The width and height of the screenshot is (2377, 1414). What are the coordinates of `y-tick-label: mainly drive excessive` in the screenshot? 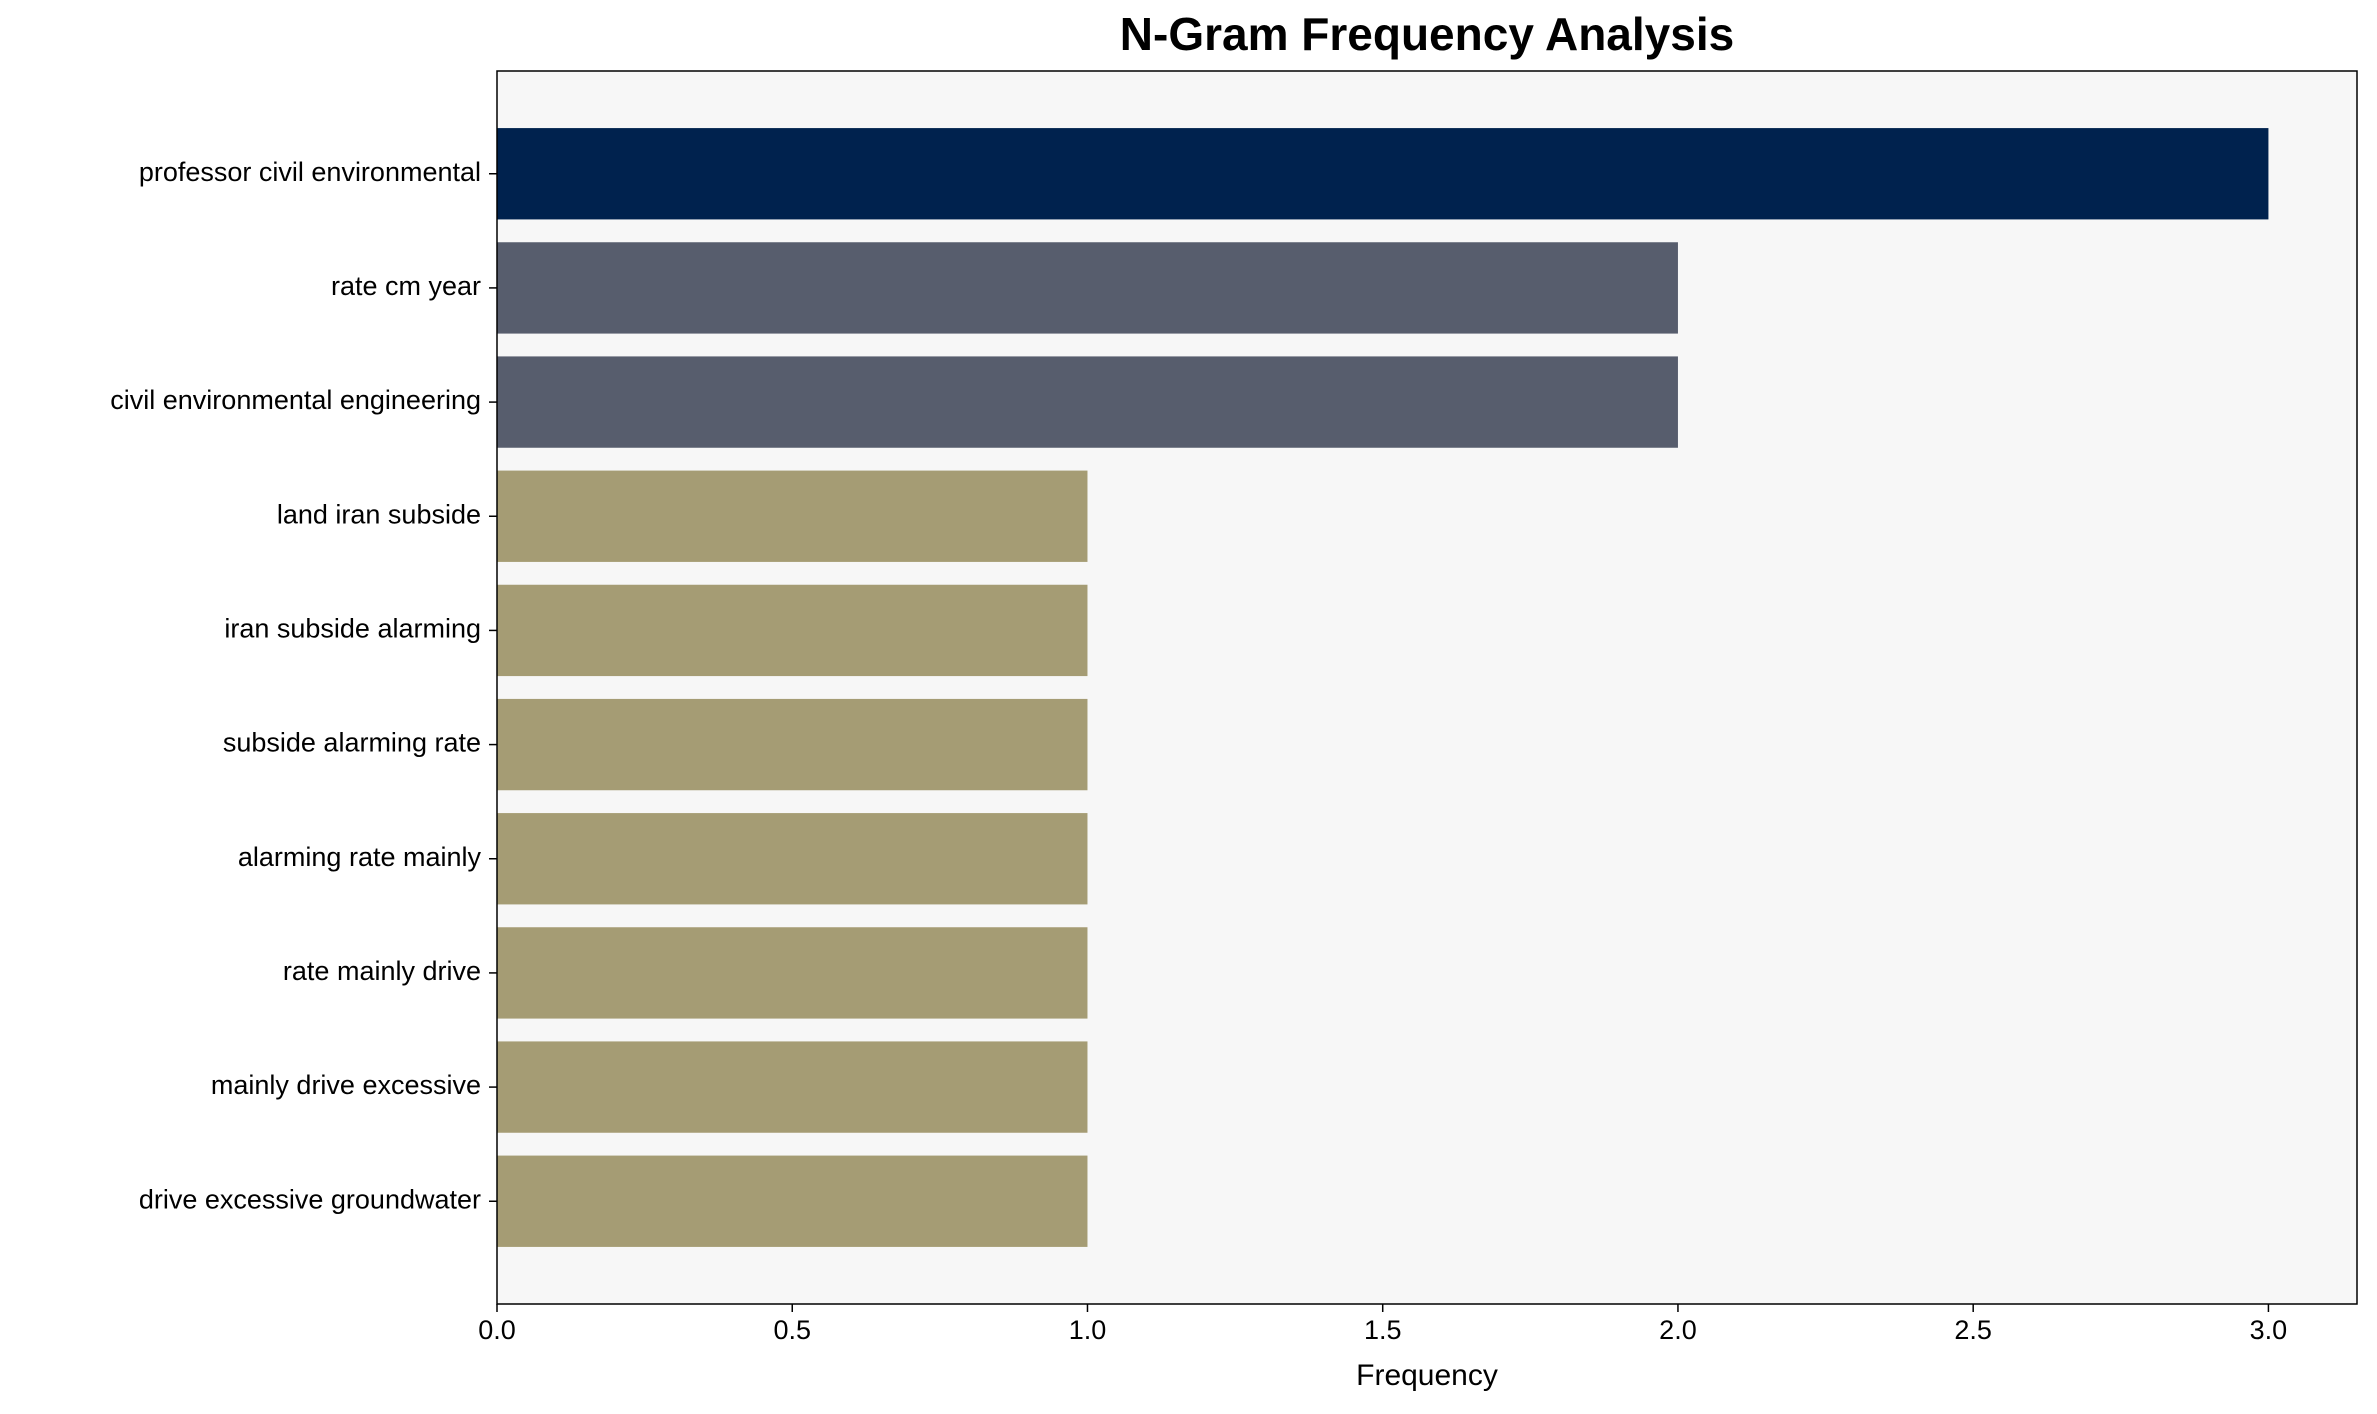 It's located at (346, 1085).